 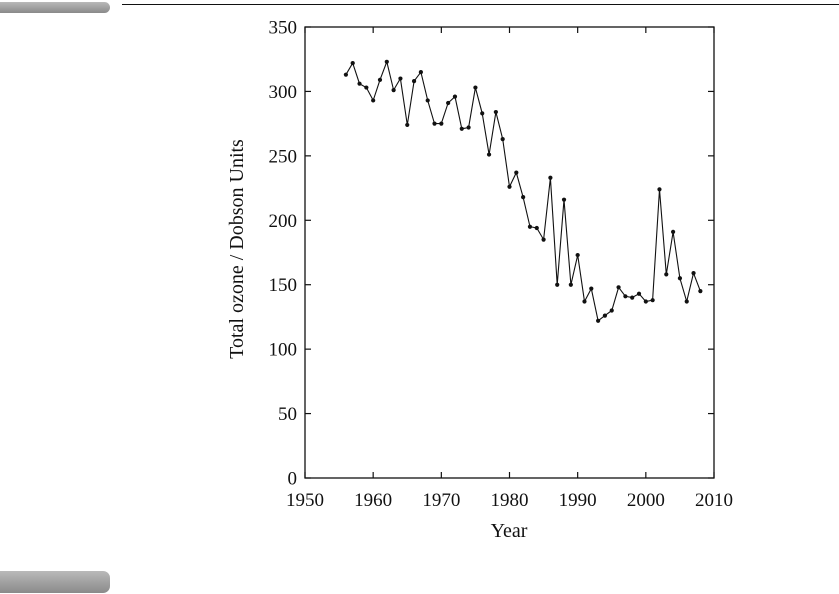 I want to click on y-tick-label: 50, so click(x=287, y=414).